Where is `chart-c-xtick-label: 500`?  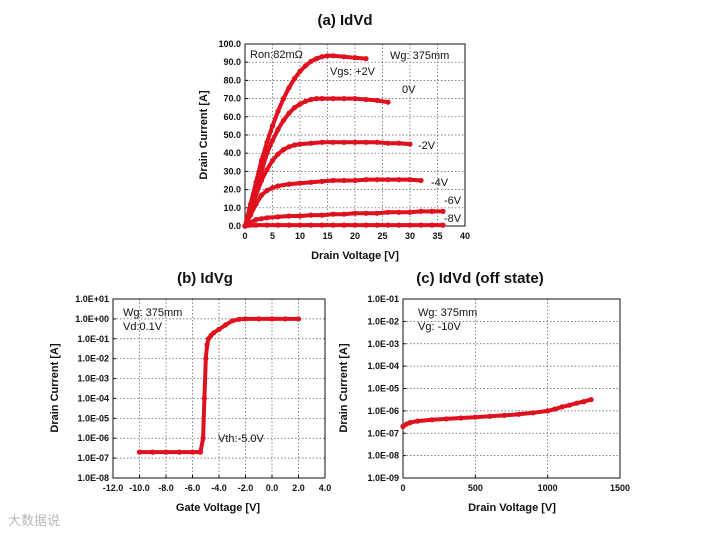 chart-c-xtick-label: 500 is located at coordinates (475, 488).